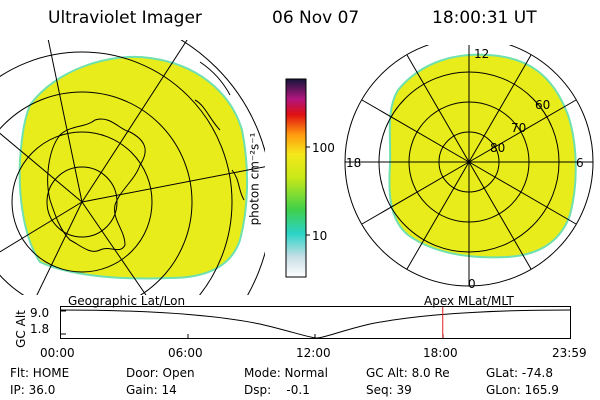 The width and height of the screenshot is (600, 400). What do you see at coordinates (498, 148) in the screenshot?
I see `mlat-label-80: 80` at bounding box center [498, 148].